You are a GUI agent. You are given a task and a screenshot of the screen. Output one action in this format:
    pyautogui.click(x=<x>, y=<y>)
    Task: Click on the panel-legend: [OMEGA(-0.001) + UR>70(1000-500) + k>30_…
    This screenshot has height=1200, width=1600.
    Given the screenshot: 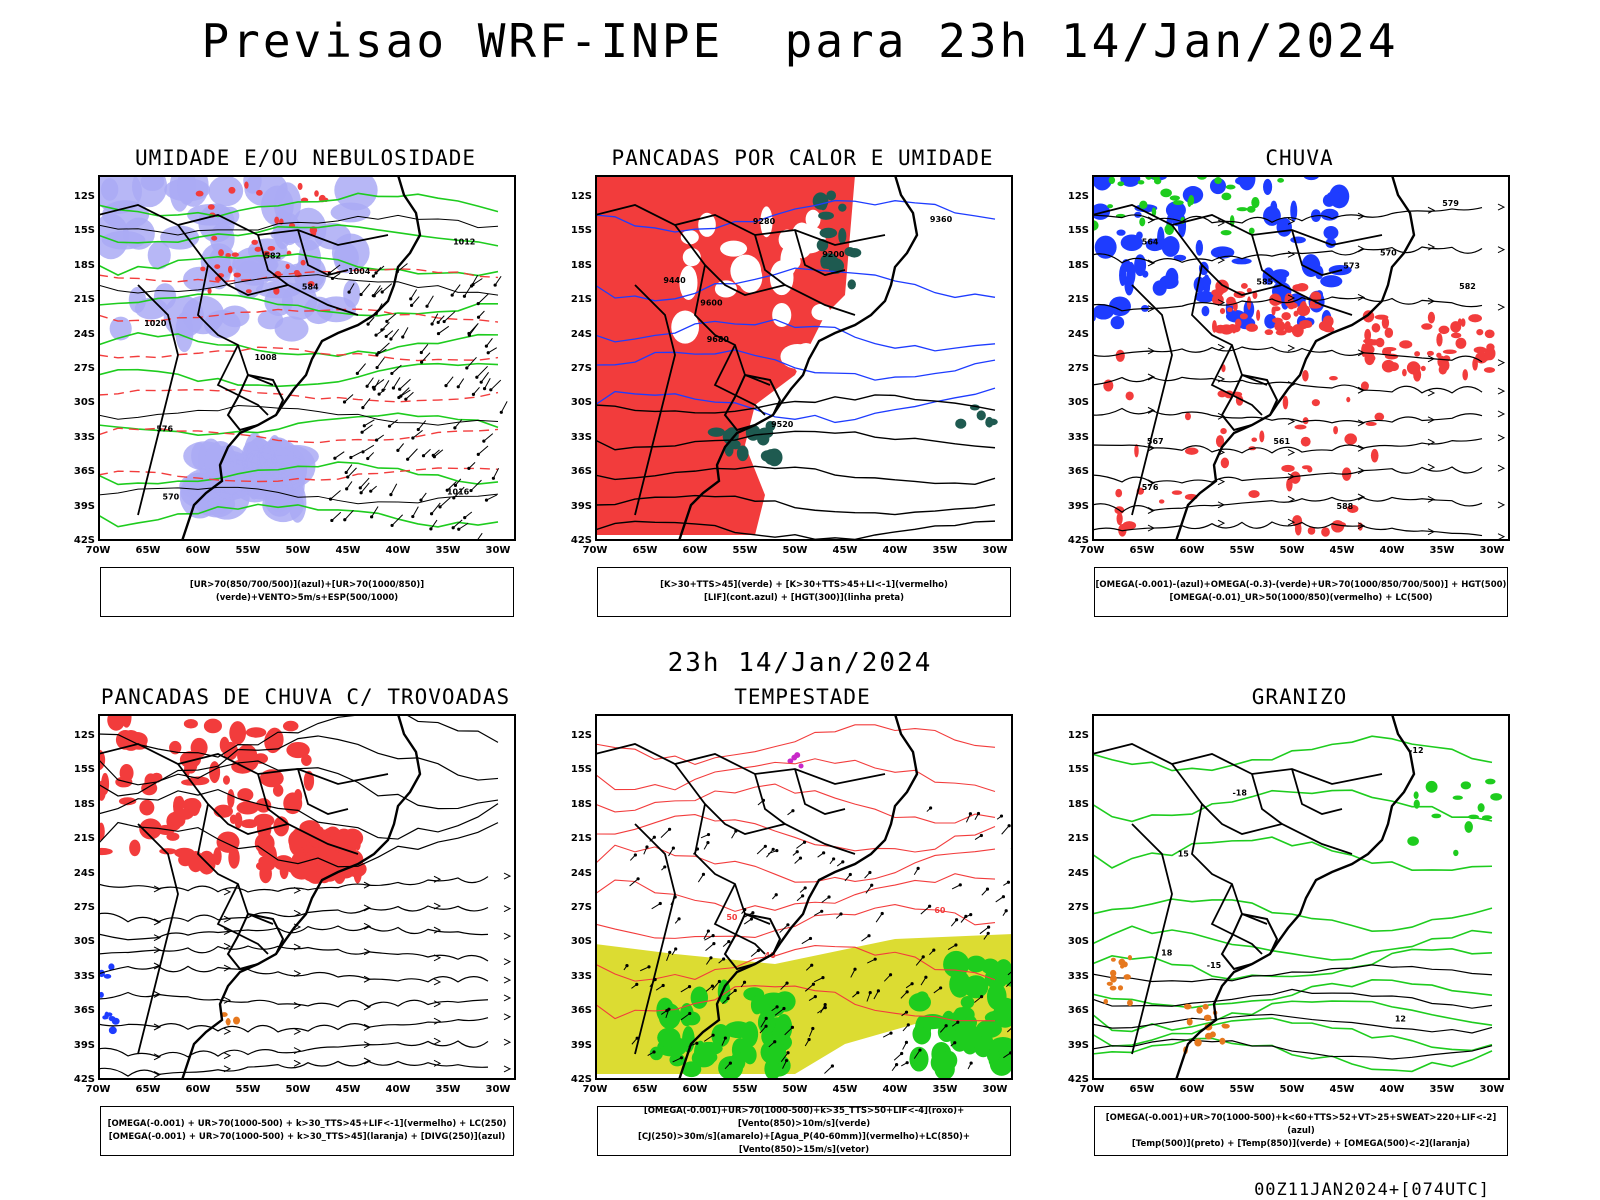 What is the action you would take?
    pyautogui.click(x=307, y=1131)
    